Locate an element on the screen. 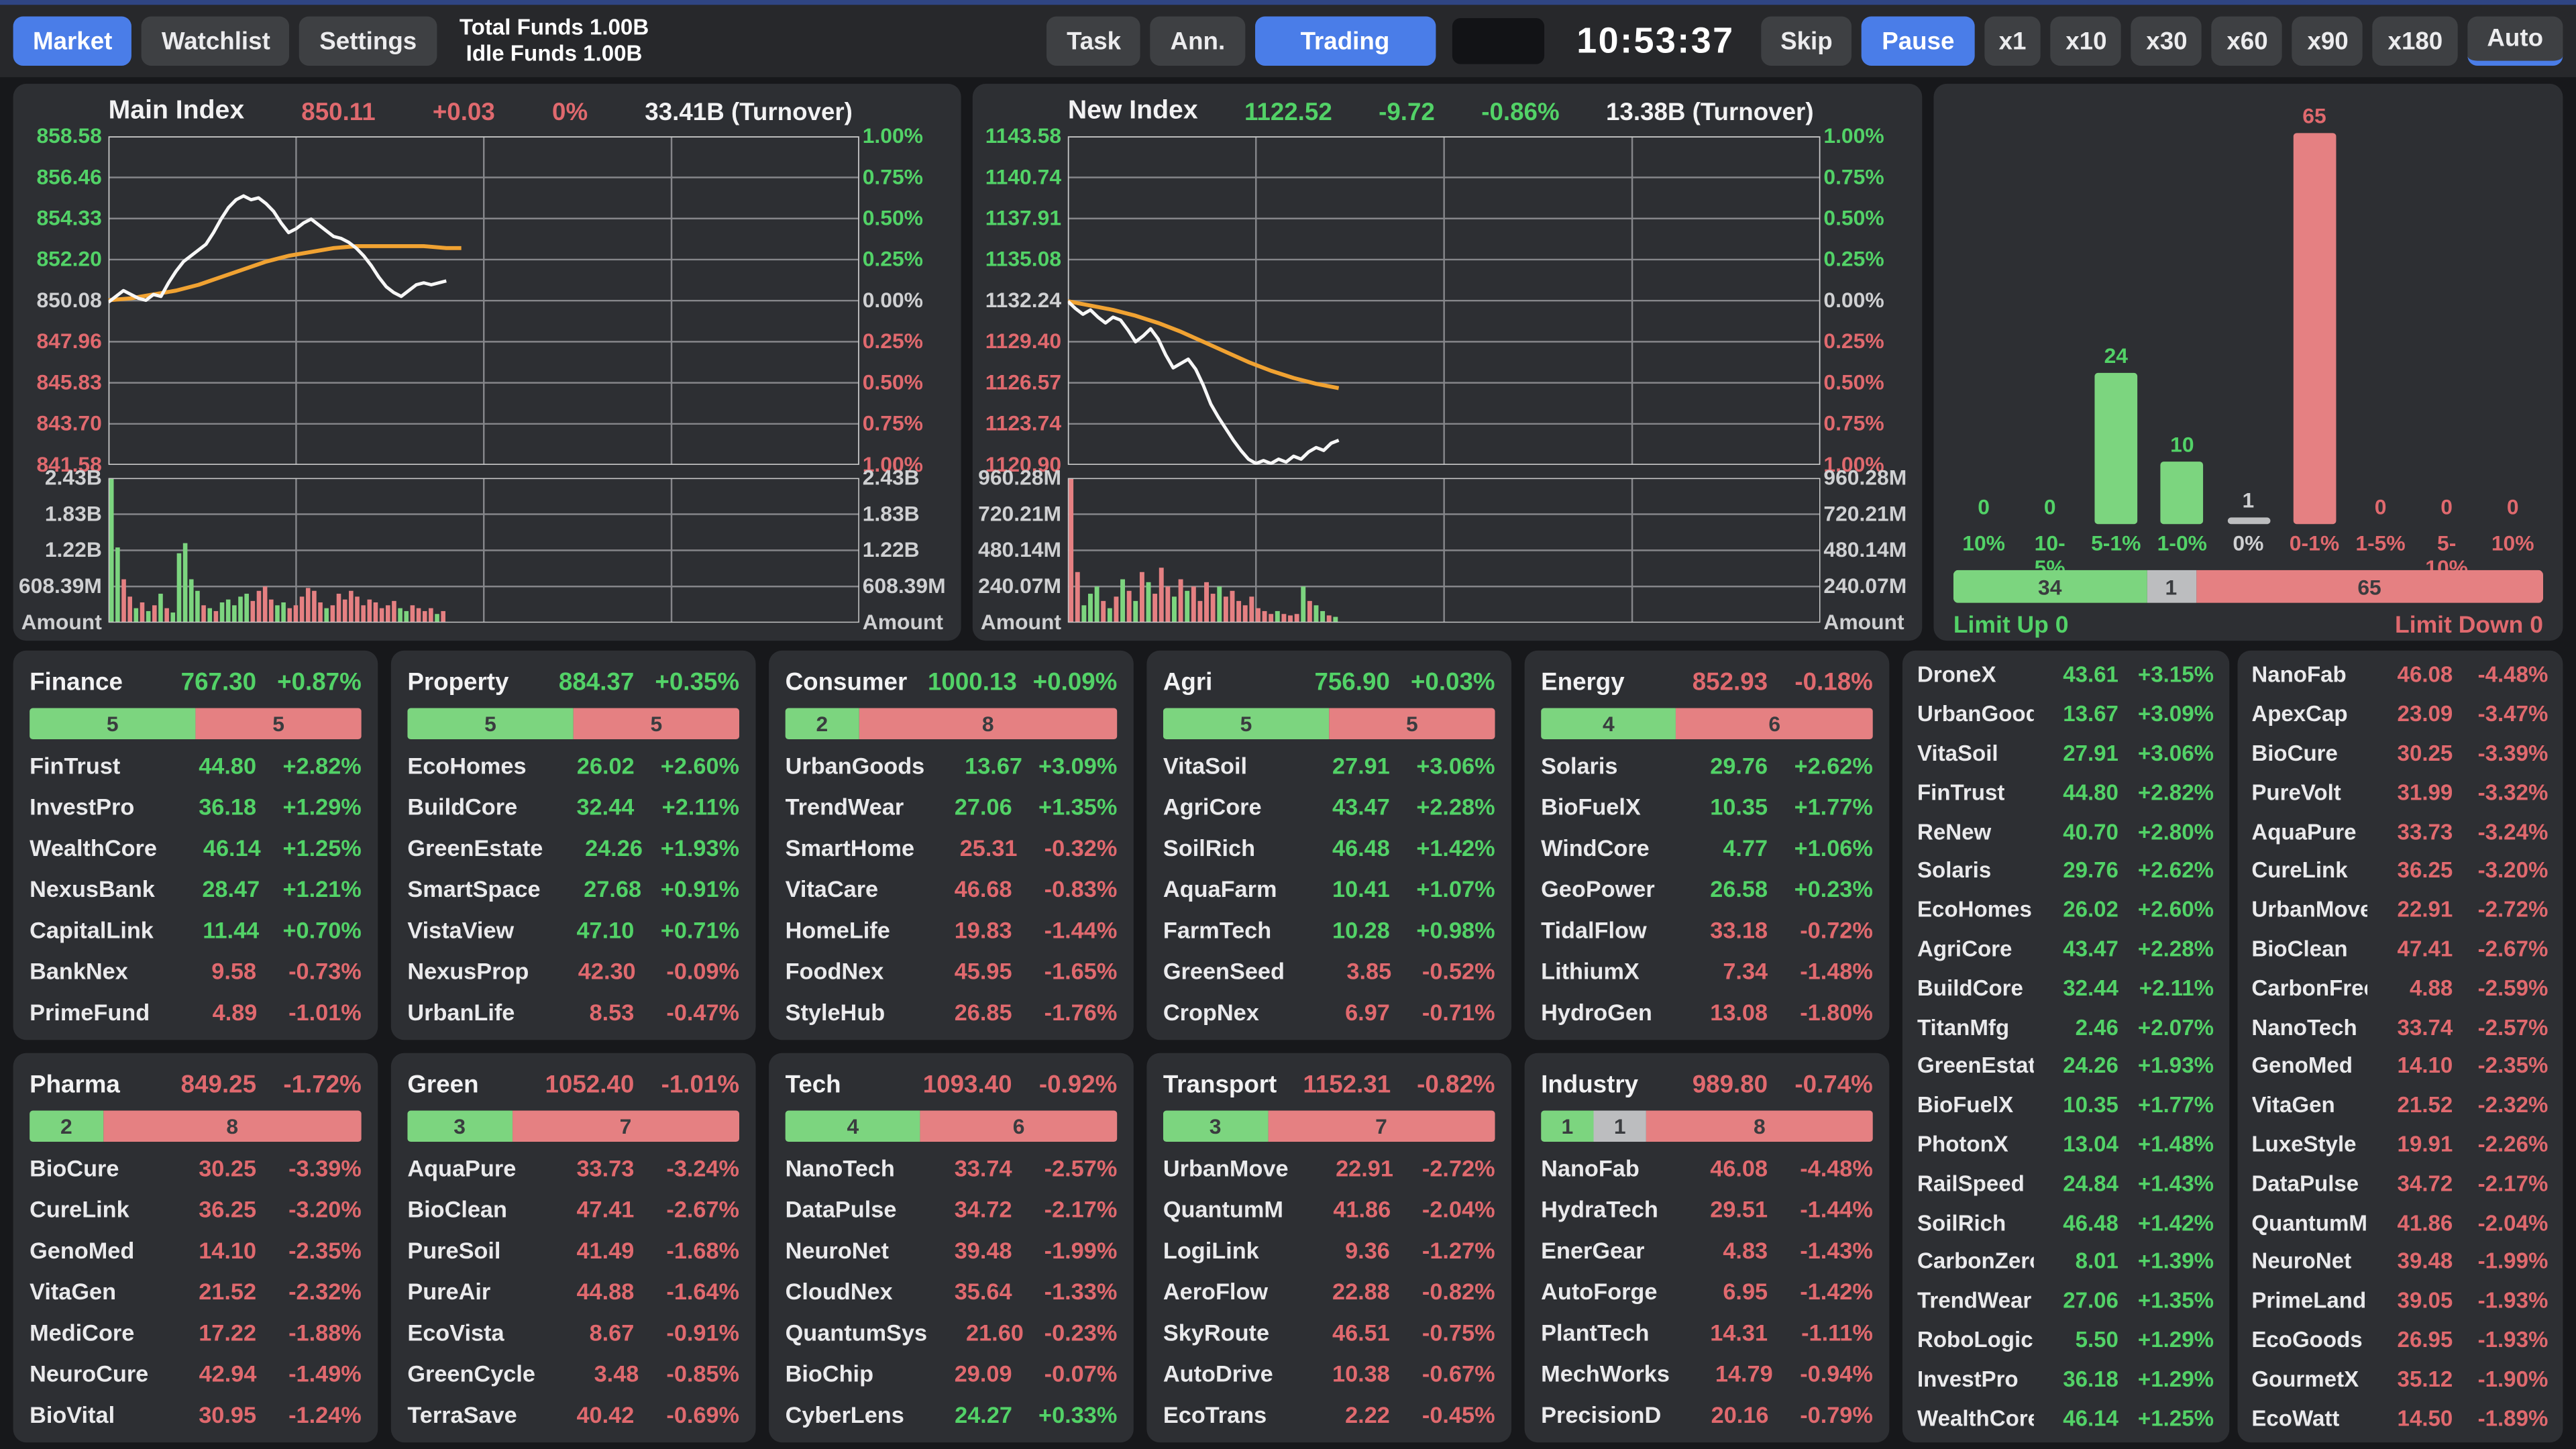  stock-row: BioCure 30.25 -3.39% is located at coordinates (196, 1166).